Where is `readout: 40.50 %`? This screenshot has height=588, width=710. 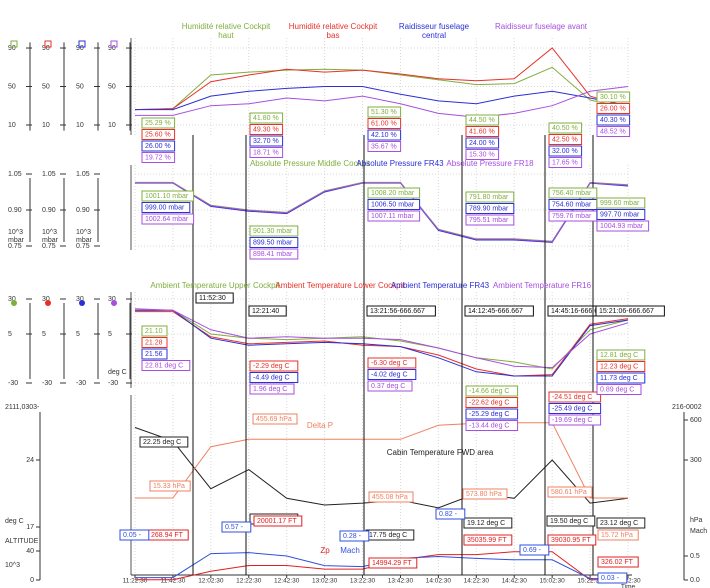
readout: 40.50 % is located at coordinates (565, 128).